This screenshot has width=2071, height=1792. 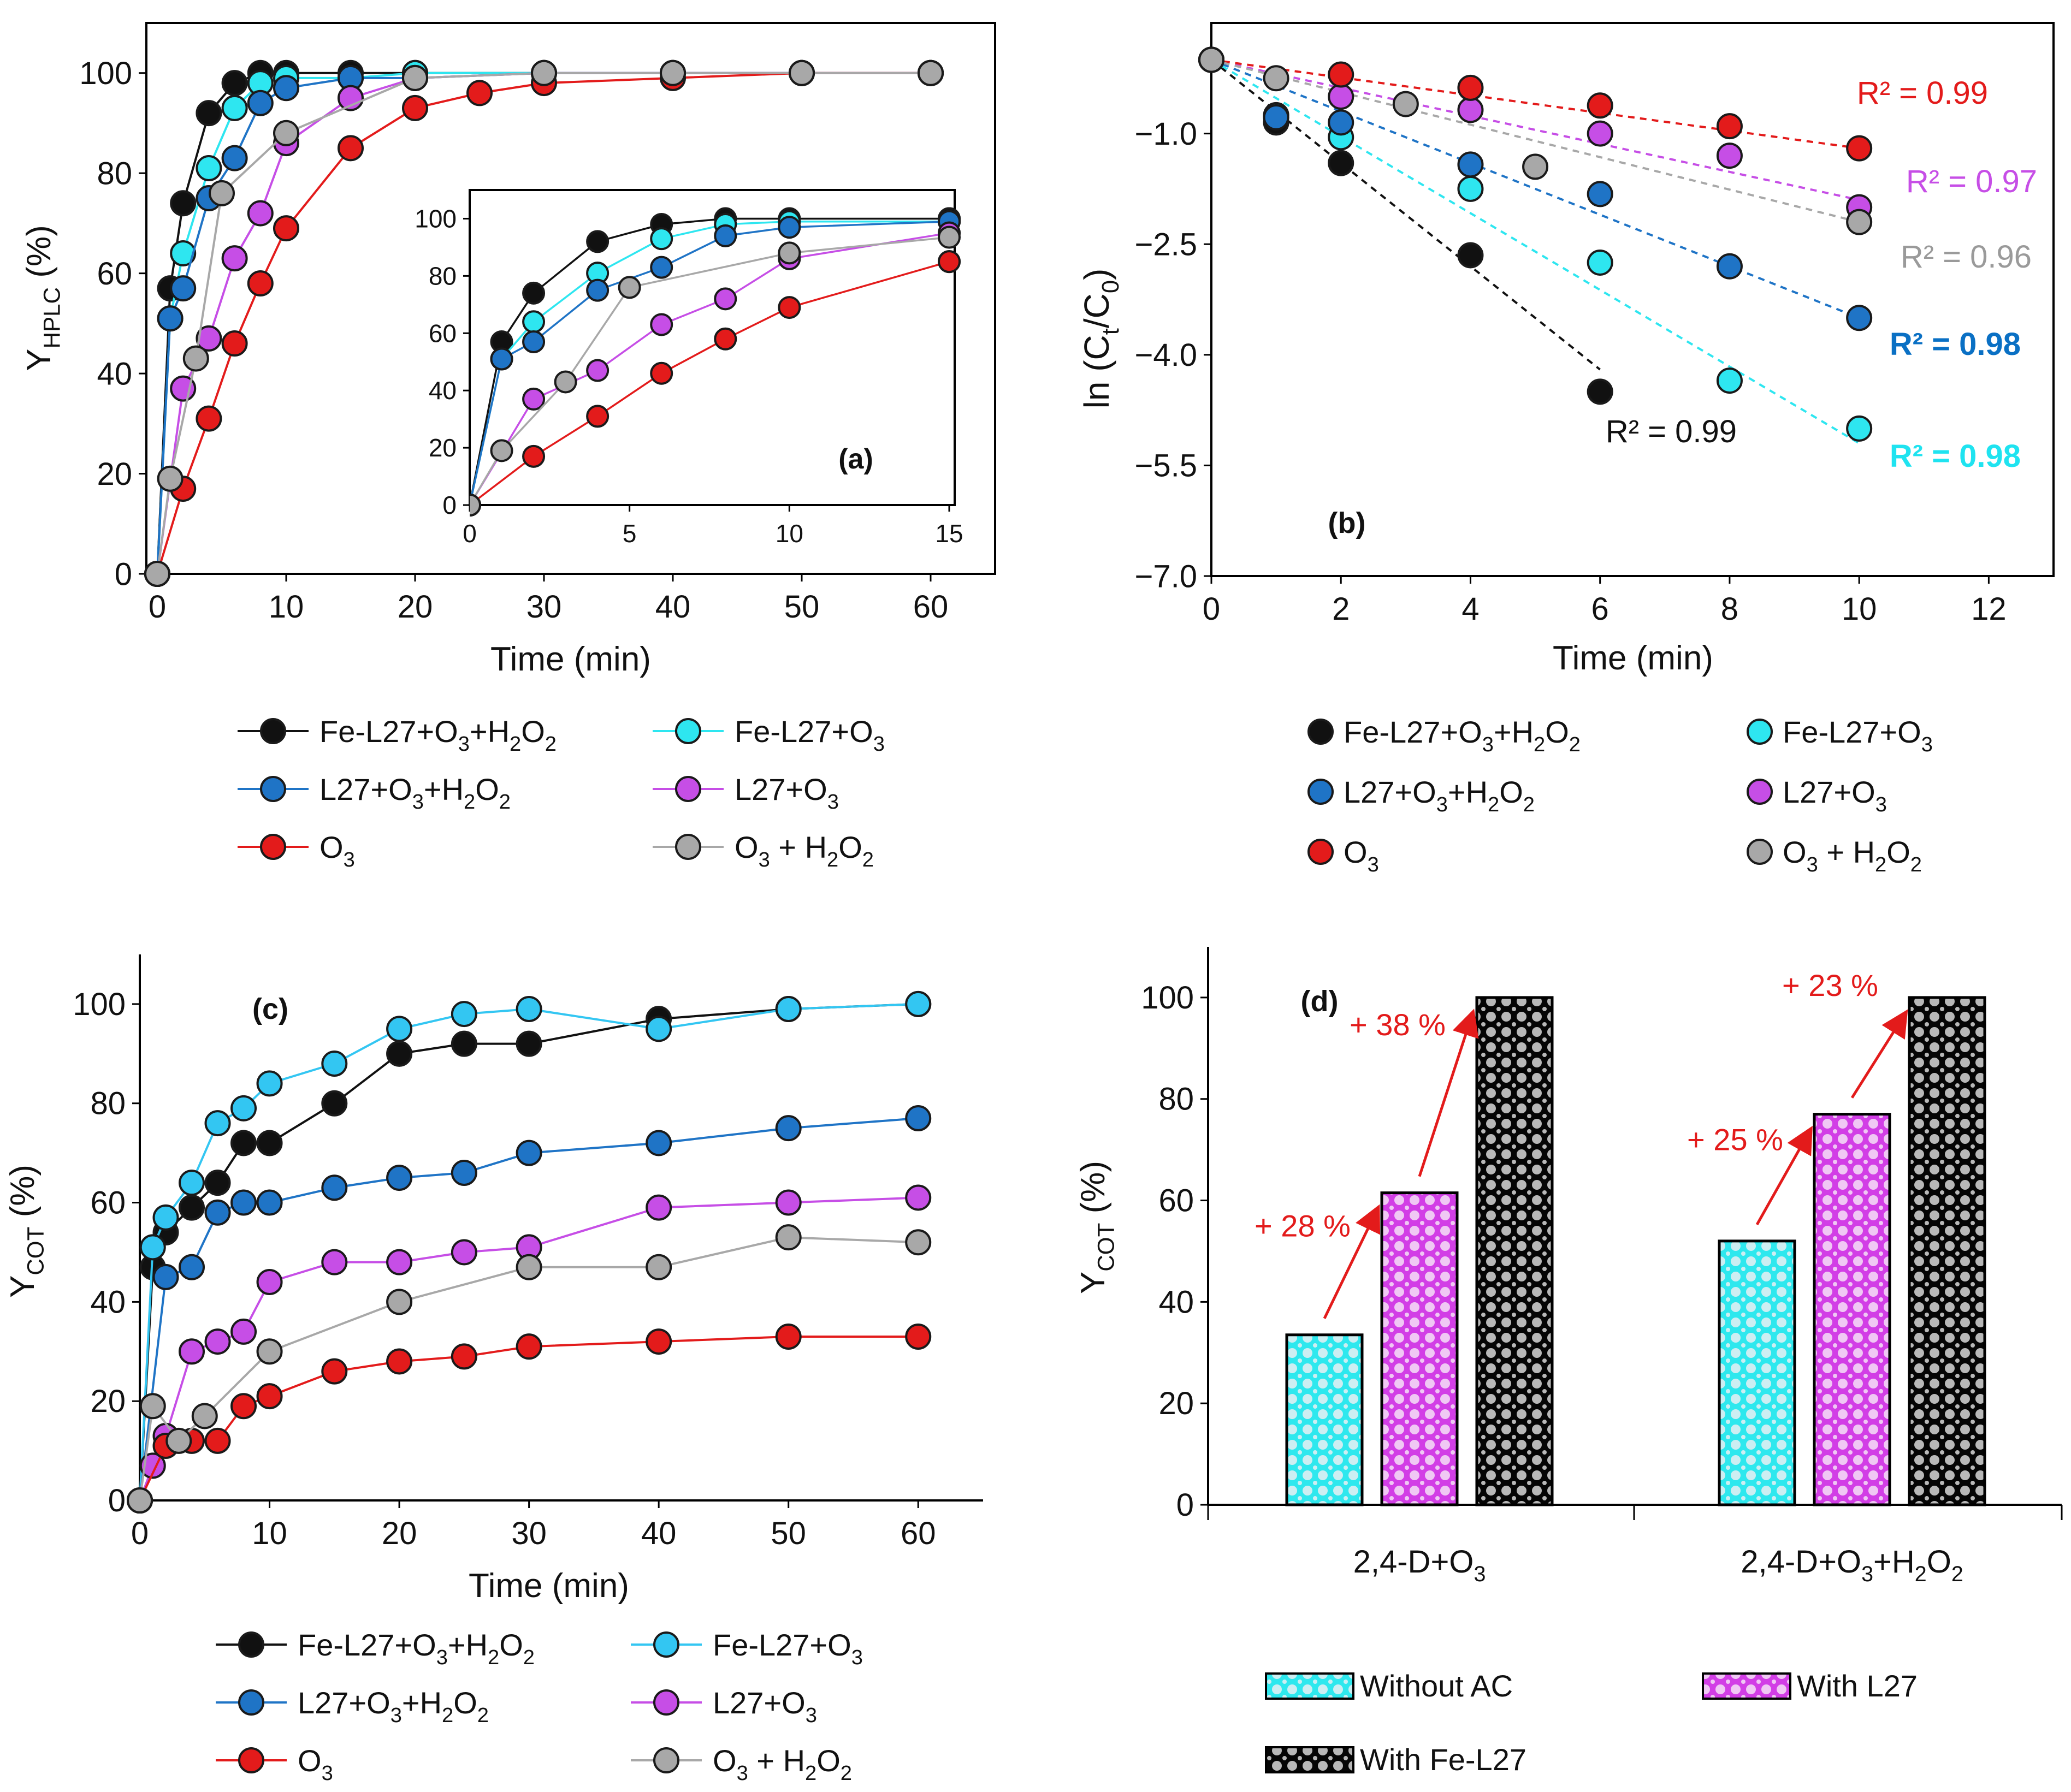 What do you see at coordinates (918, 1533) in the screenshot?
I see `x-tick-label: 60` at bounding box center [918, 1533].